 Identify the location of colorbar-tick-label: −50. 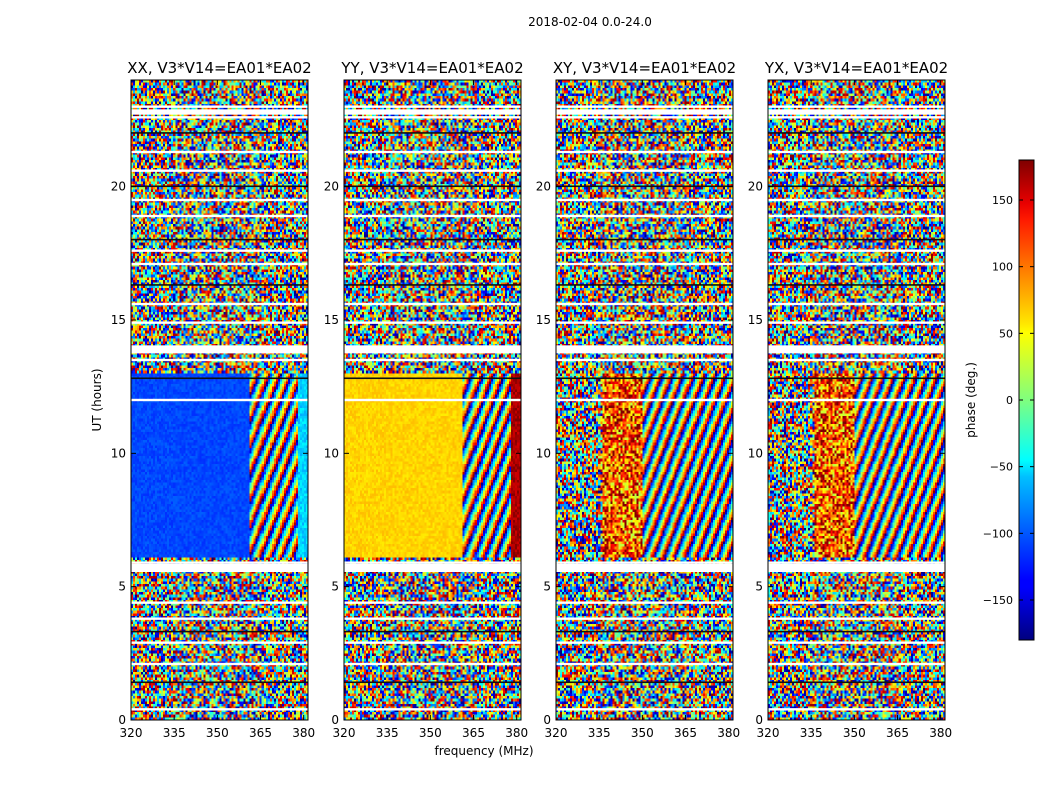
(1001, 467).